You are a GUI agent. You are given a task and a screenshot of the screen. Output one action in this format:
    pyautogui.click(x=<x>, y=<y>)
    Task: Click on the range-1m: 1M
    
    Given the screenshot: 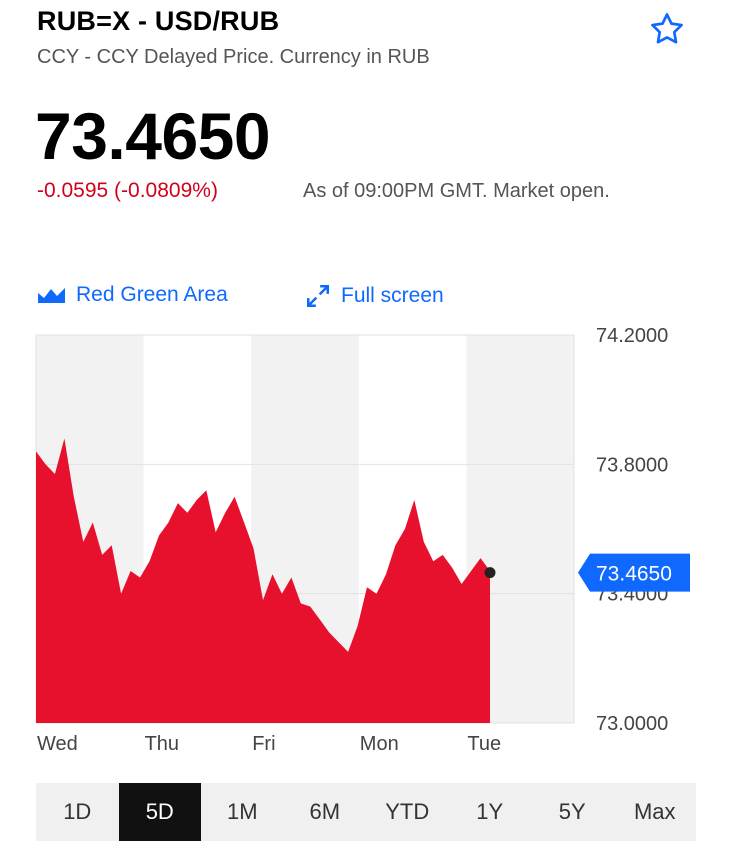 What is the action you would take?
    pyautogui.click(x=242, y=811)
    